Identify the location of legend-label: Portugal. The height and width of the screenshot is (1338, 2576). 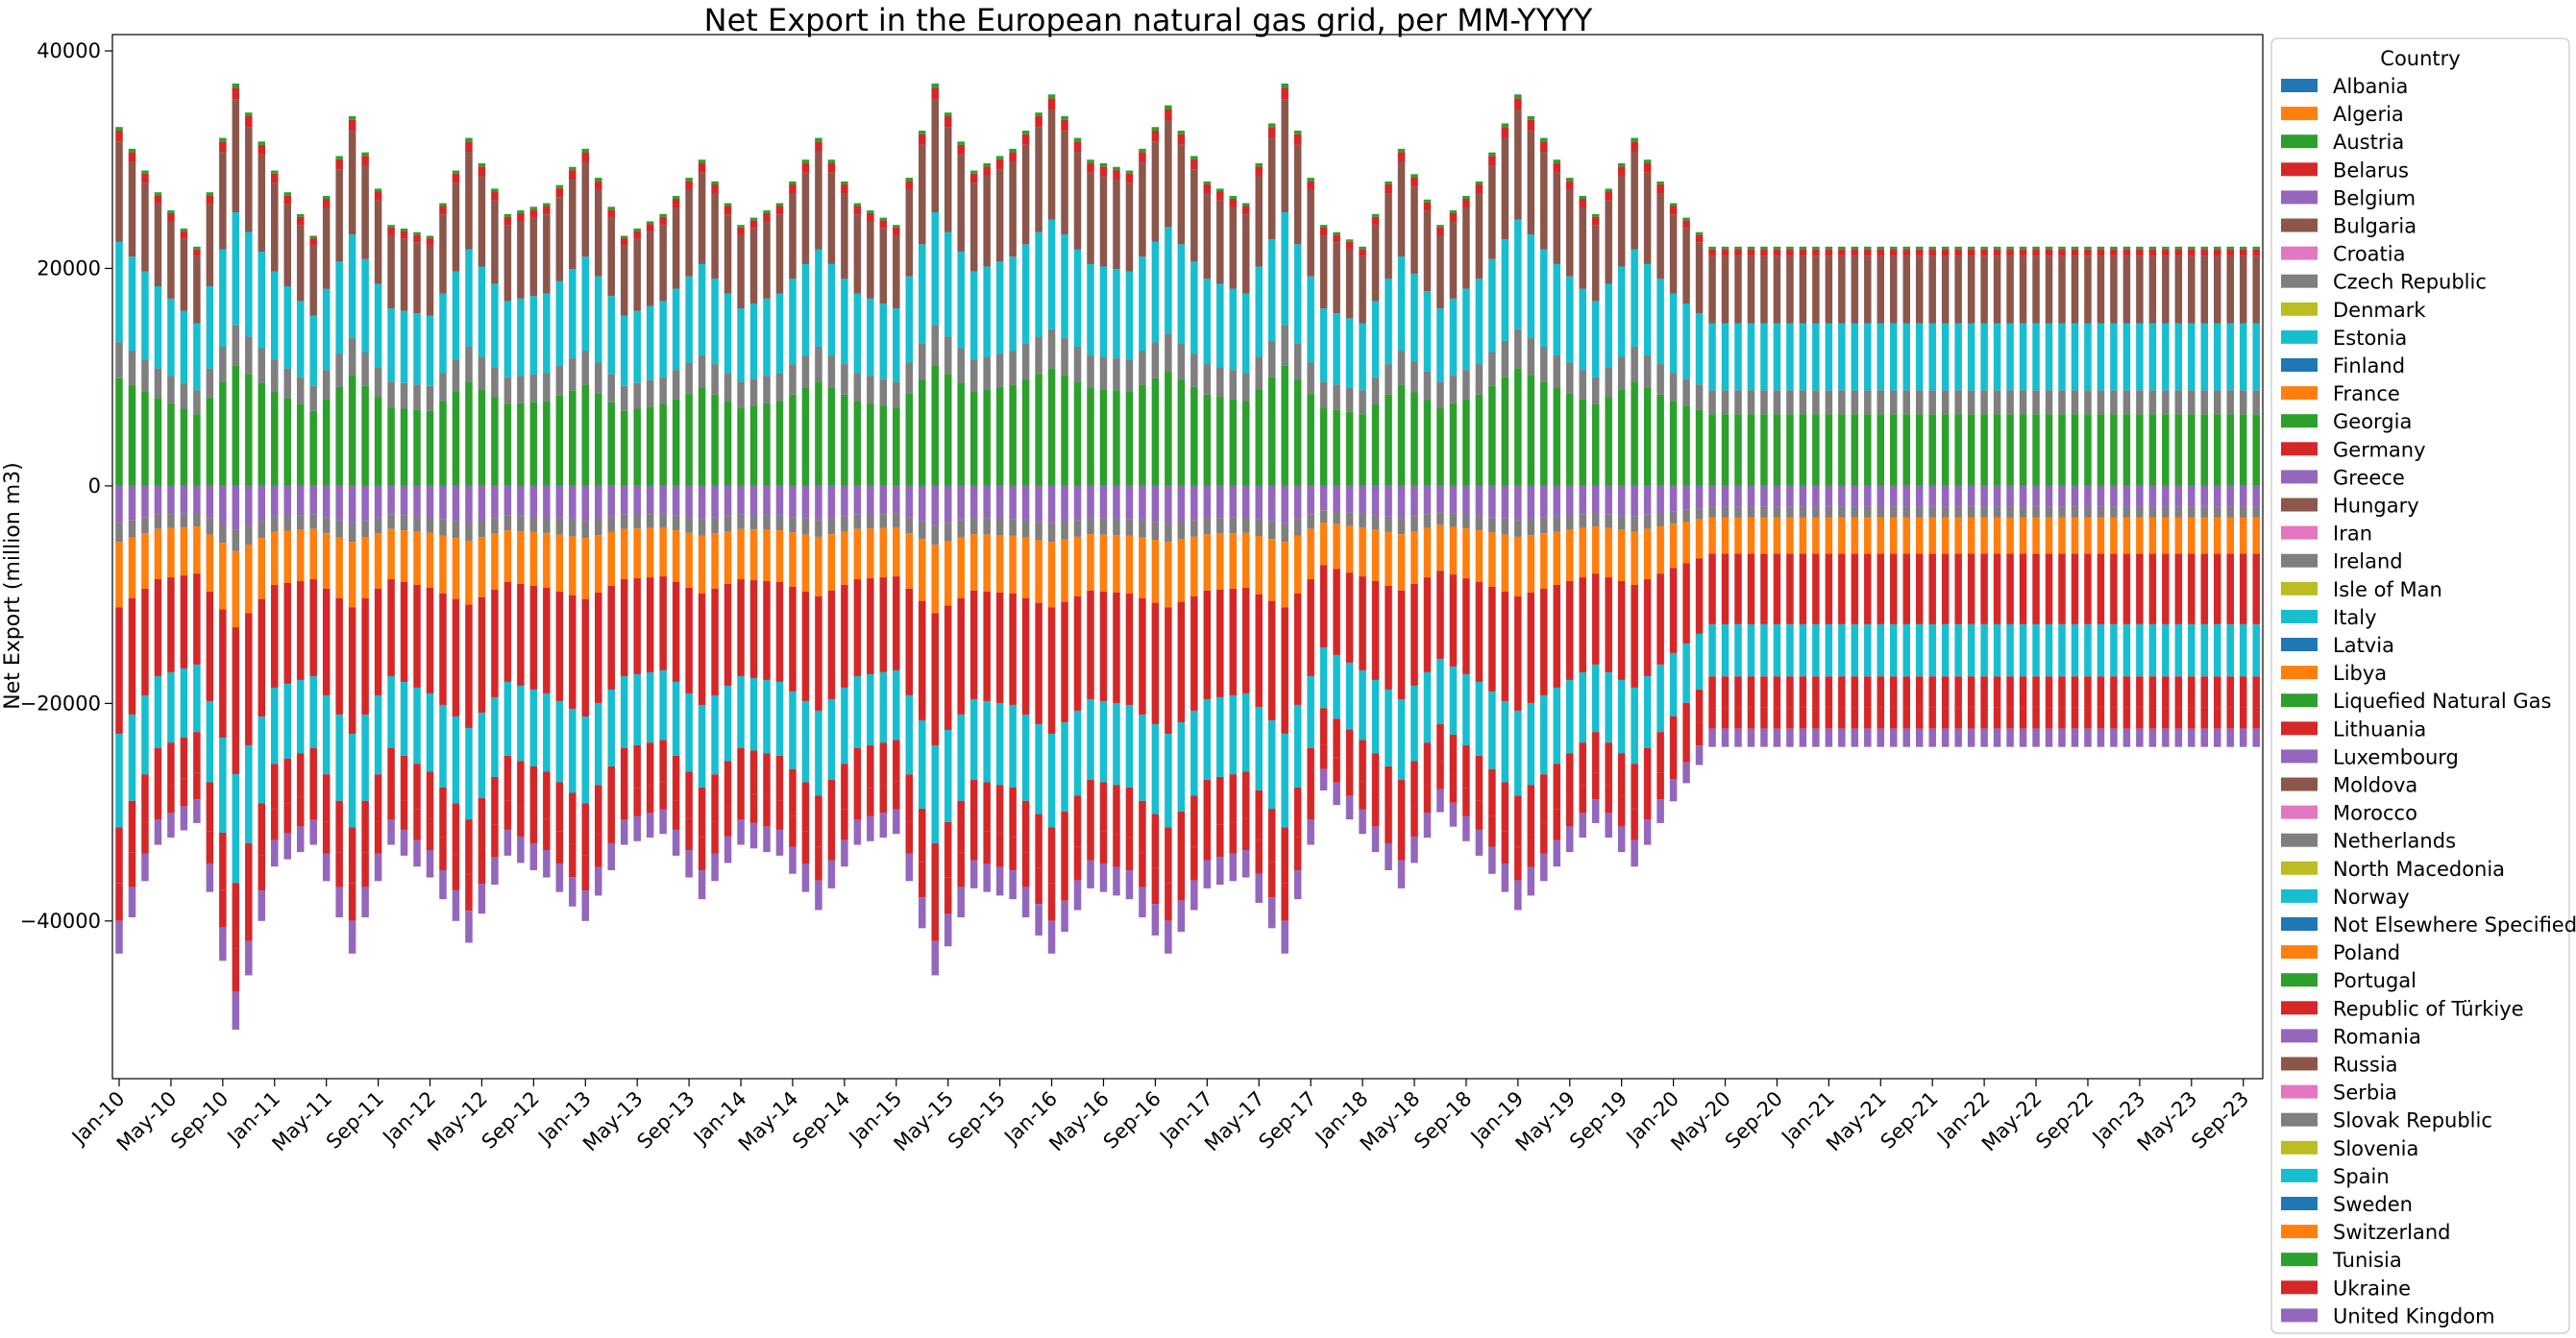
(2375, 980).